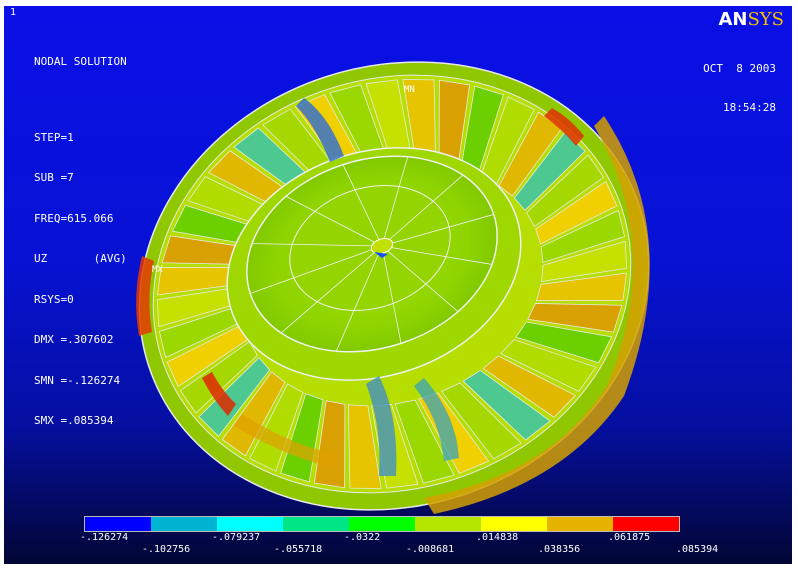 The height and width of the screenshot is (570, 798). What do you see at coordinates (74, 339) in the screenshot?
I see `info-dmx: DMX =.307602` at bounding box center [74, 339].